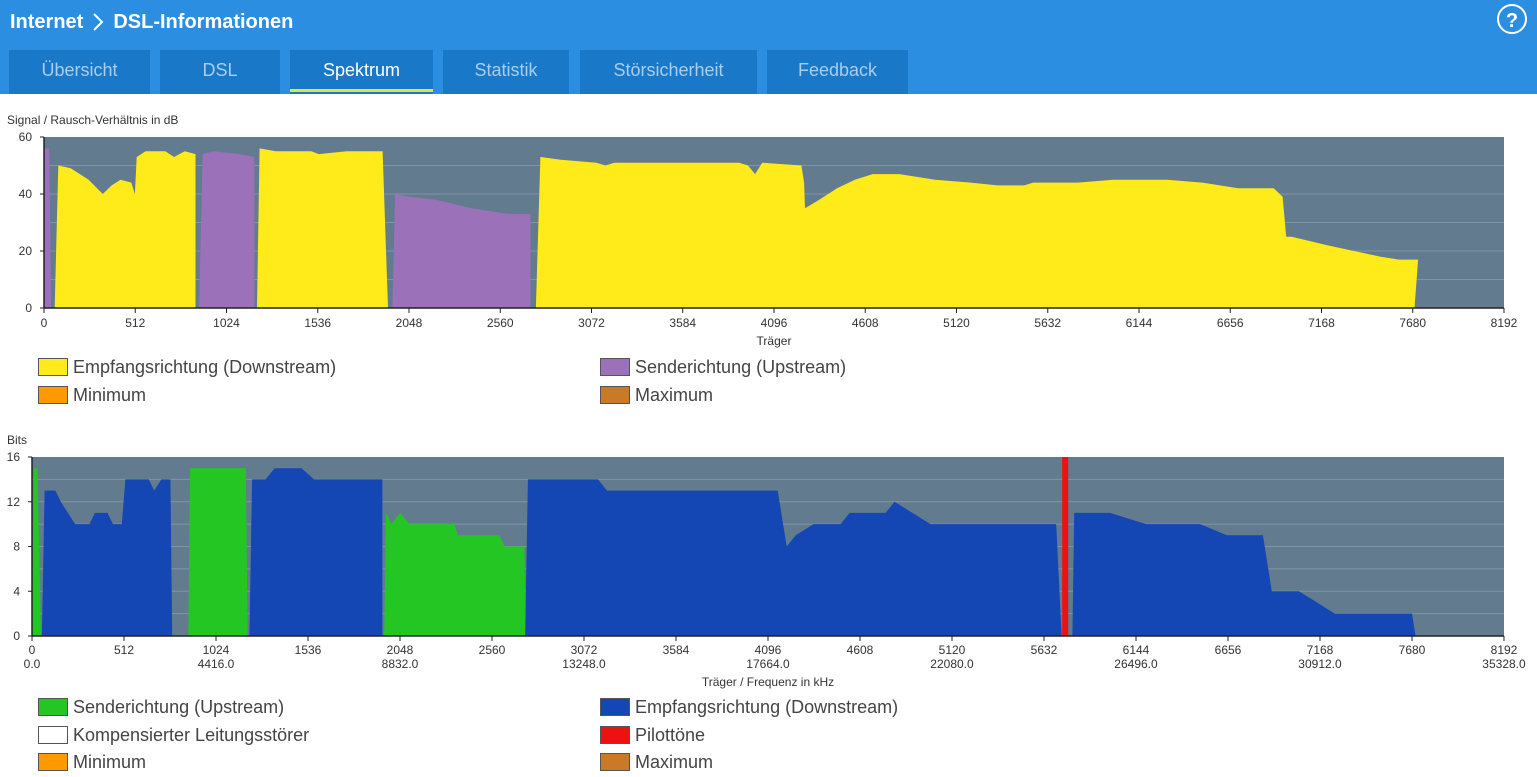 This screenshot has width=1537, height=777. I want to click on x-tick-label-khz: 22080.0, so click(952, 664).